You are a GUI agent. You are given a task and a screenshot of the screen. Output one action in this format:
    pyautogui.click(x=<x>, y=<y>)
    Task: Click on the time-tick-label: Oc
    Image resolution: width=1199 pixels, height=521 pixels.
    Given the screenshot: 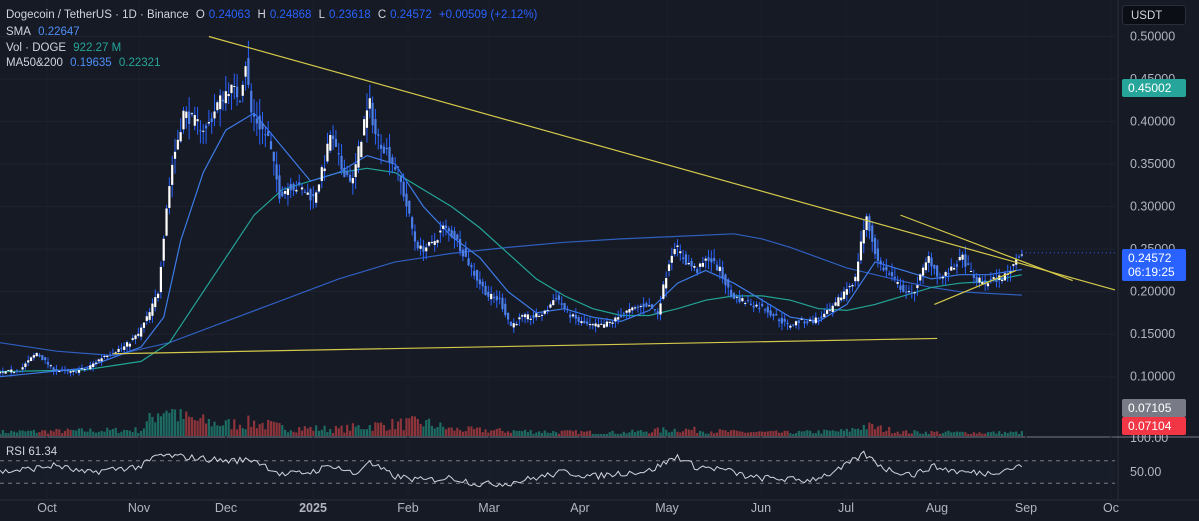 What is the action you would take?
    pyautogui.click(x=1111, y=508)
    